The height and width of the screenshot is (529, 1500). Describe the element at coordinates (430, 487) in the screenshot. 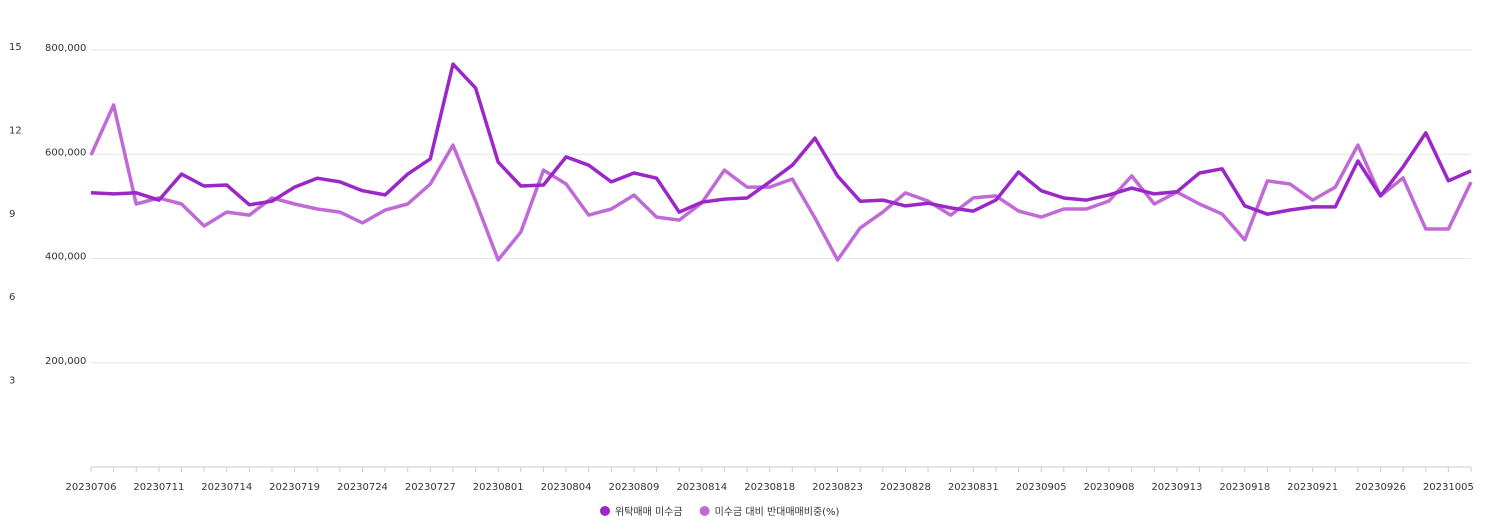

I see `x-tick-label: 20230727` at that location.